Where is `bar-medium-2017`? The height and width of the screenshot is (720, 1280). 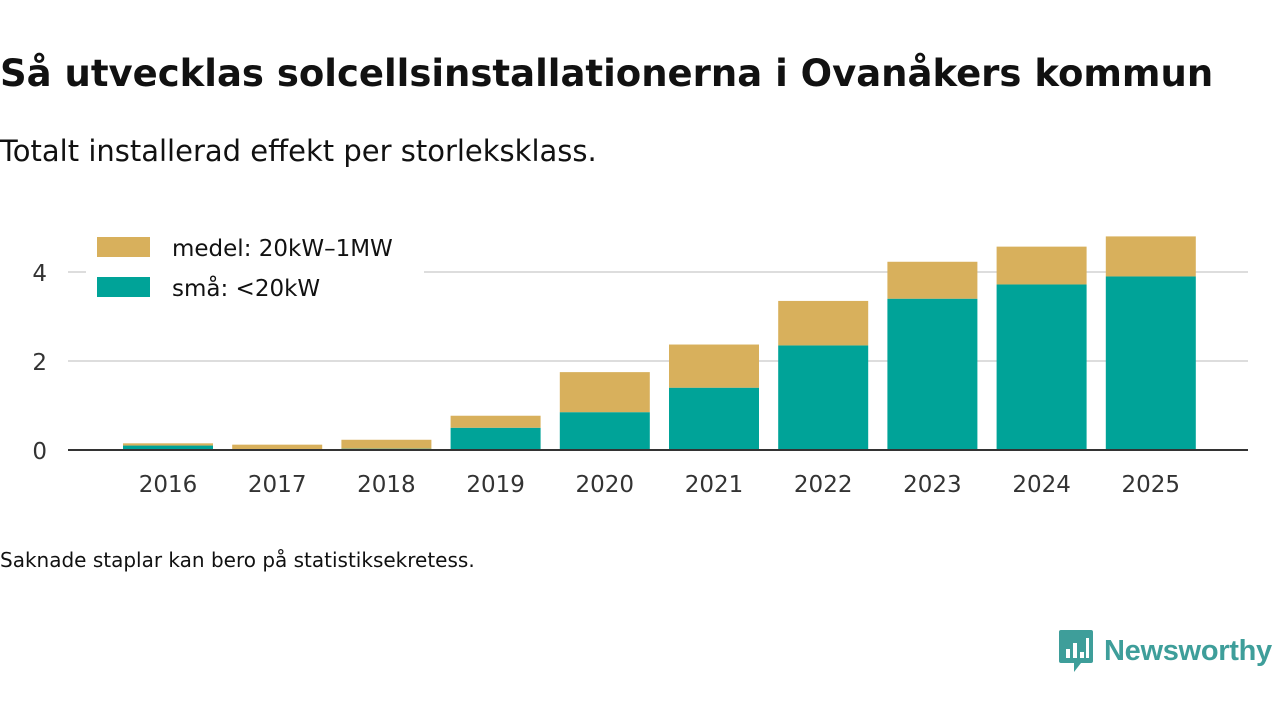 bar-medium-2017 is located at coordinates (277, 447).